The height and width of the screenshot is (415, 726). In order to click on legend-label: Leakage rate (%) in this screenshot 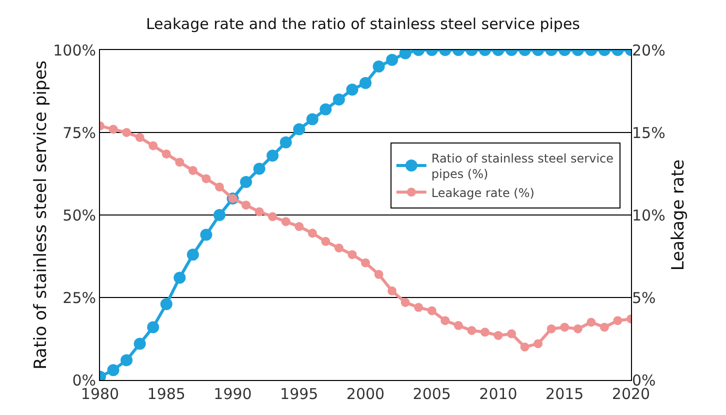, I will do `click(482, 193)`.